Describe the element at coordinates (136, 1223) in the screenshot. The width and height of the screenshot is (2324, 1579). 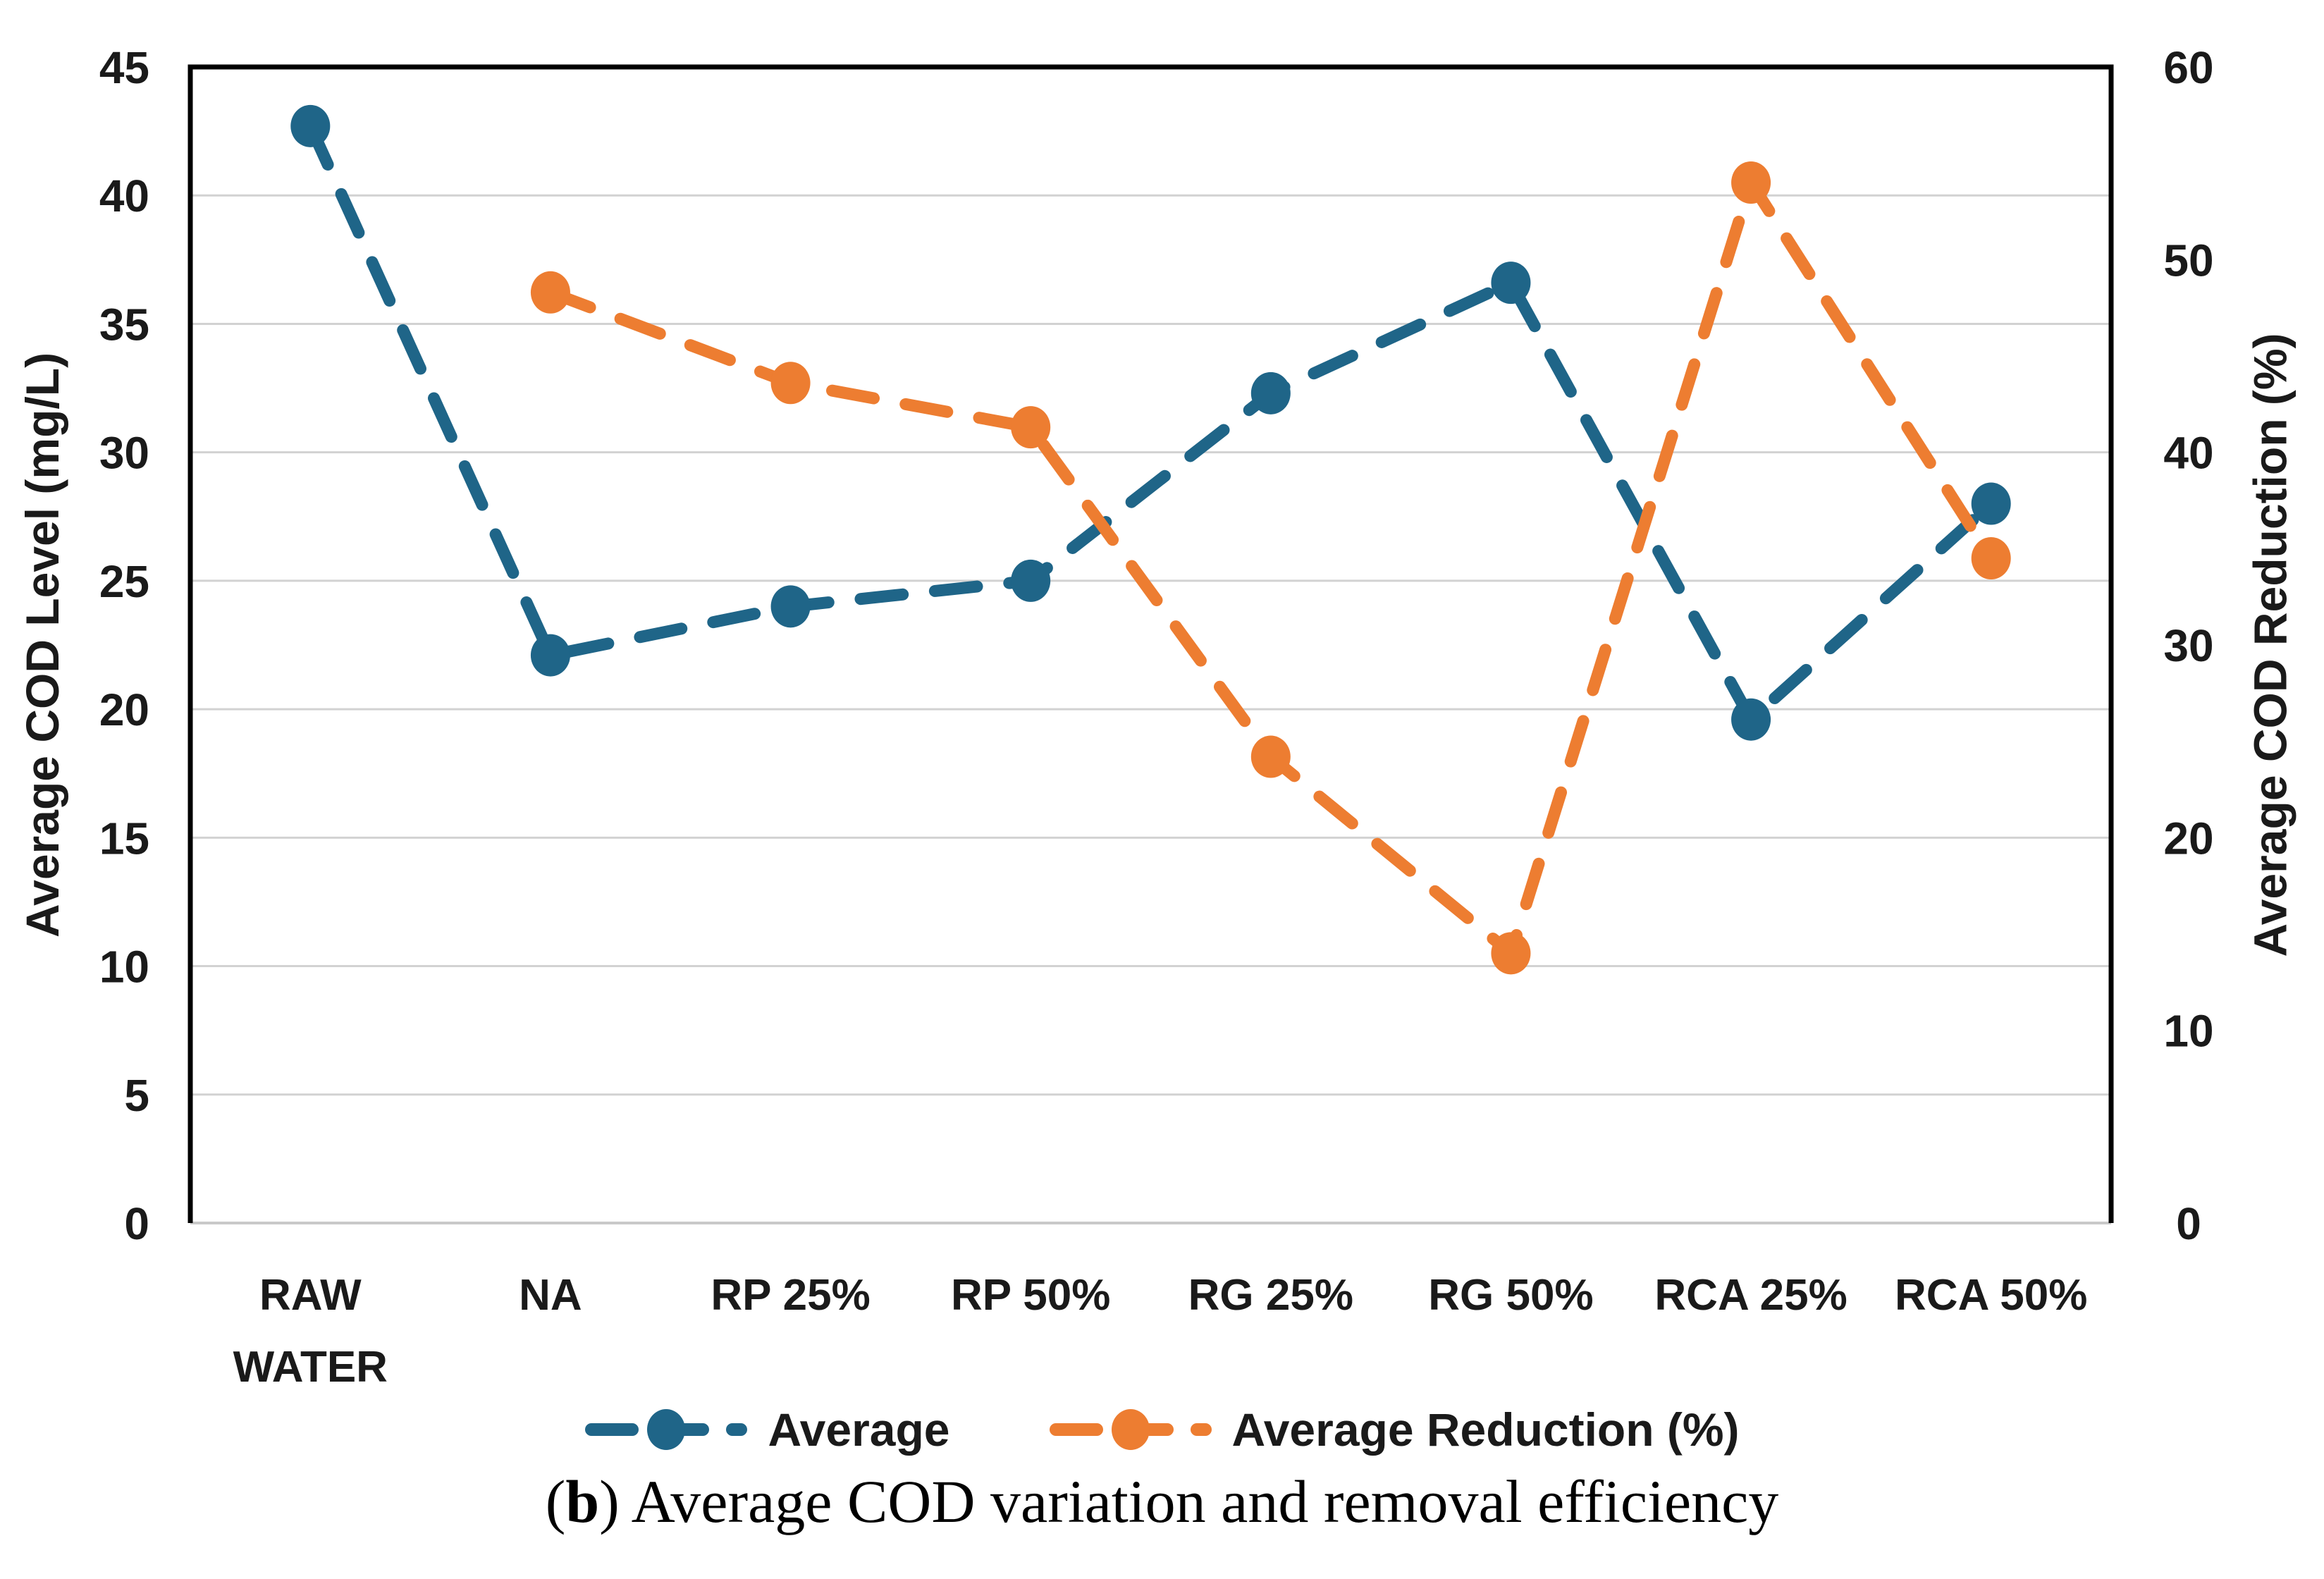
I see `left-axis-tick-label: 0` at that location.